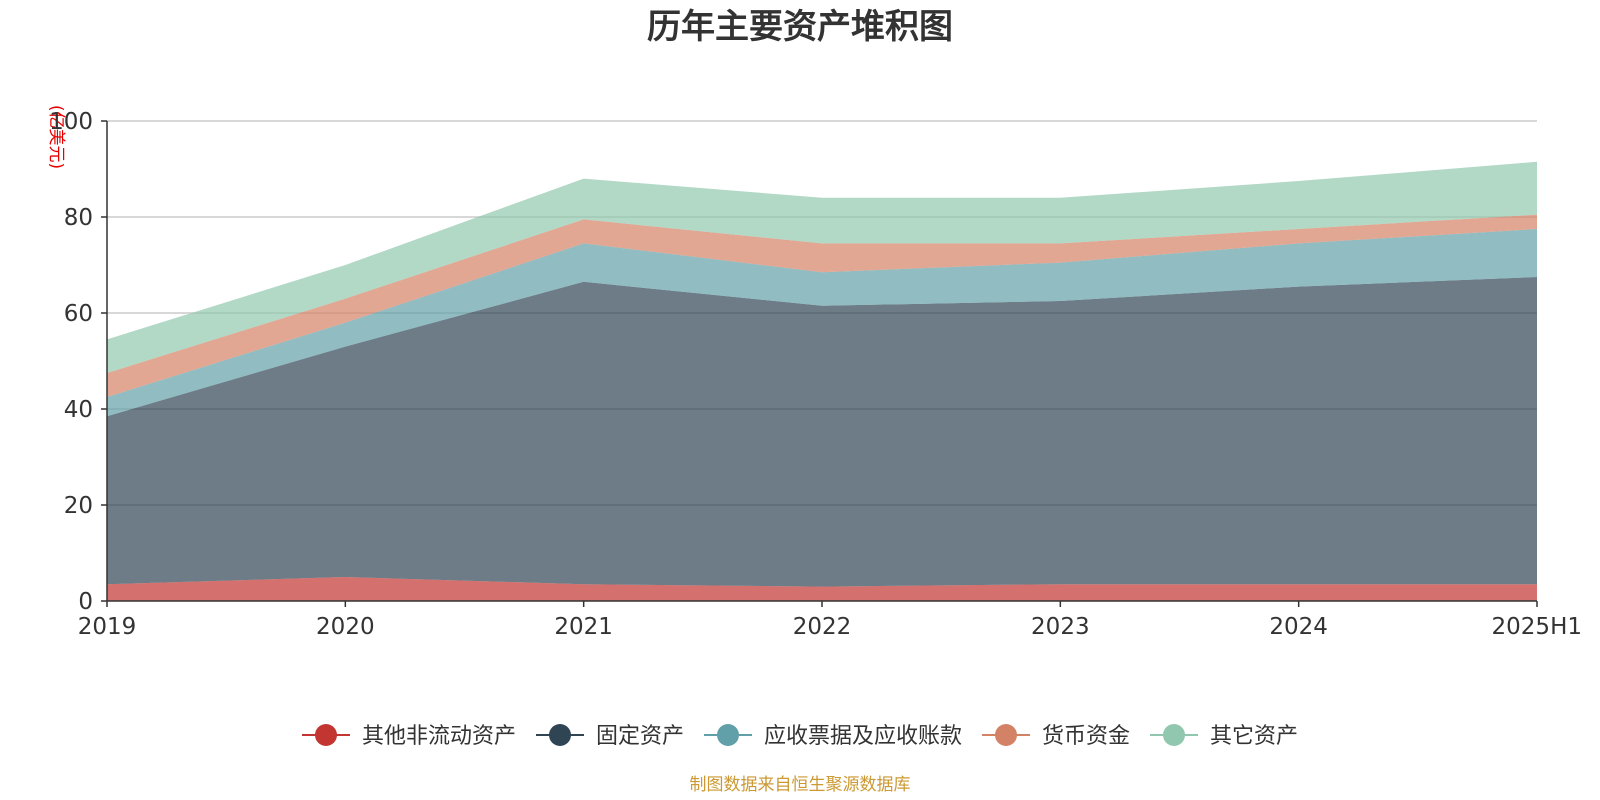 This screenshot has width=1600, height=800. I want to click on y-tick-label-80: 80, so click(78, 218).